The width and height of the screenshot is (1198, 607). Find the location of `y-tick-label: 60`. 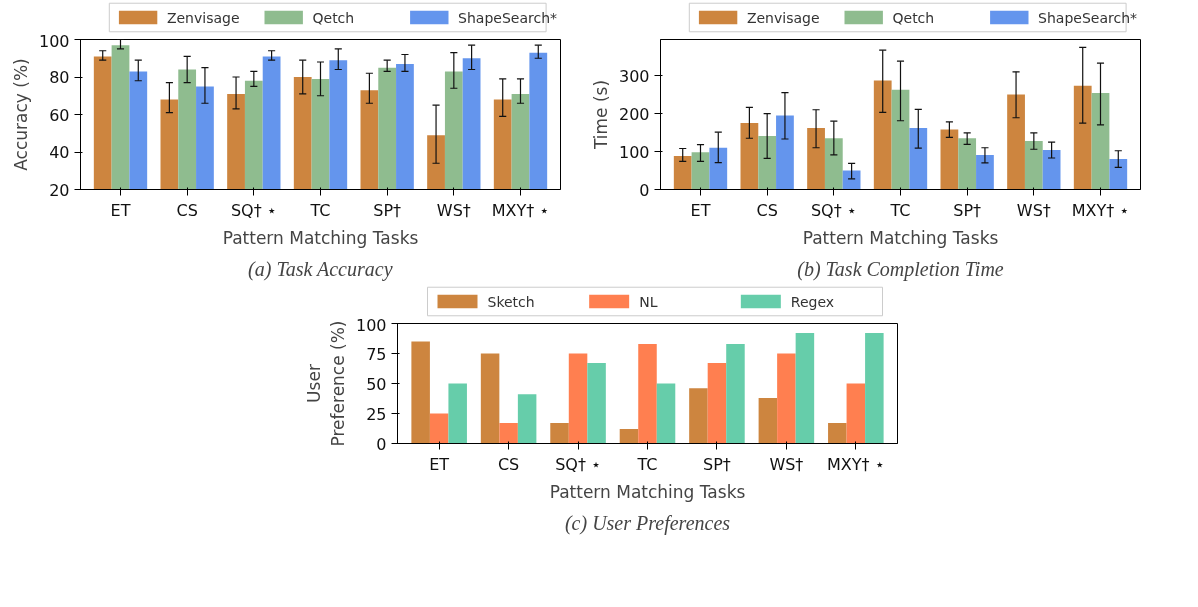

y-tick-label: 60 is located at coordinates (59, 115).